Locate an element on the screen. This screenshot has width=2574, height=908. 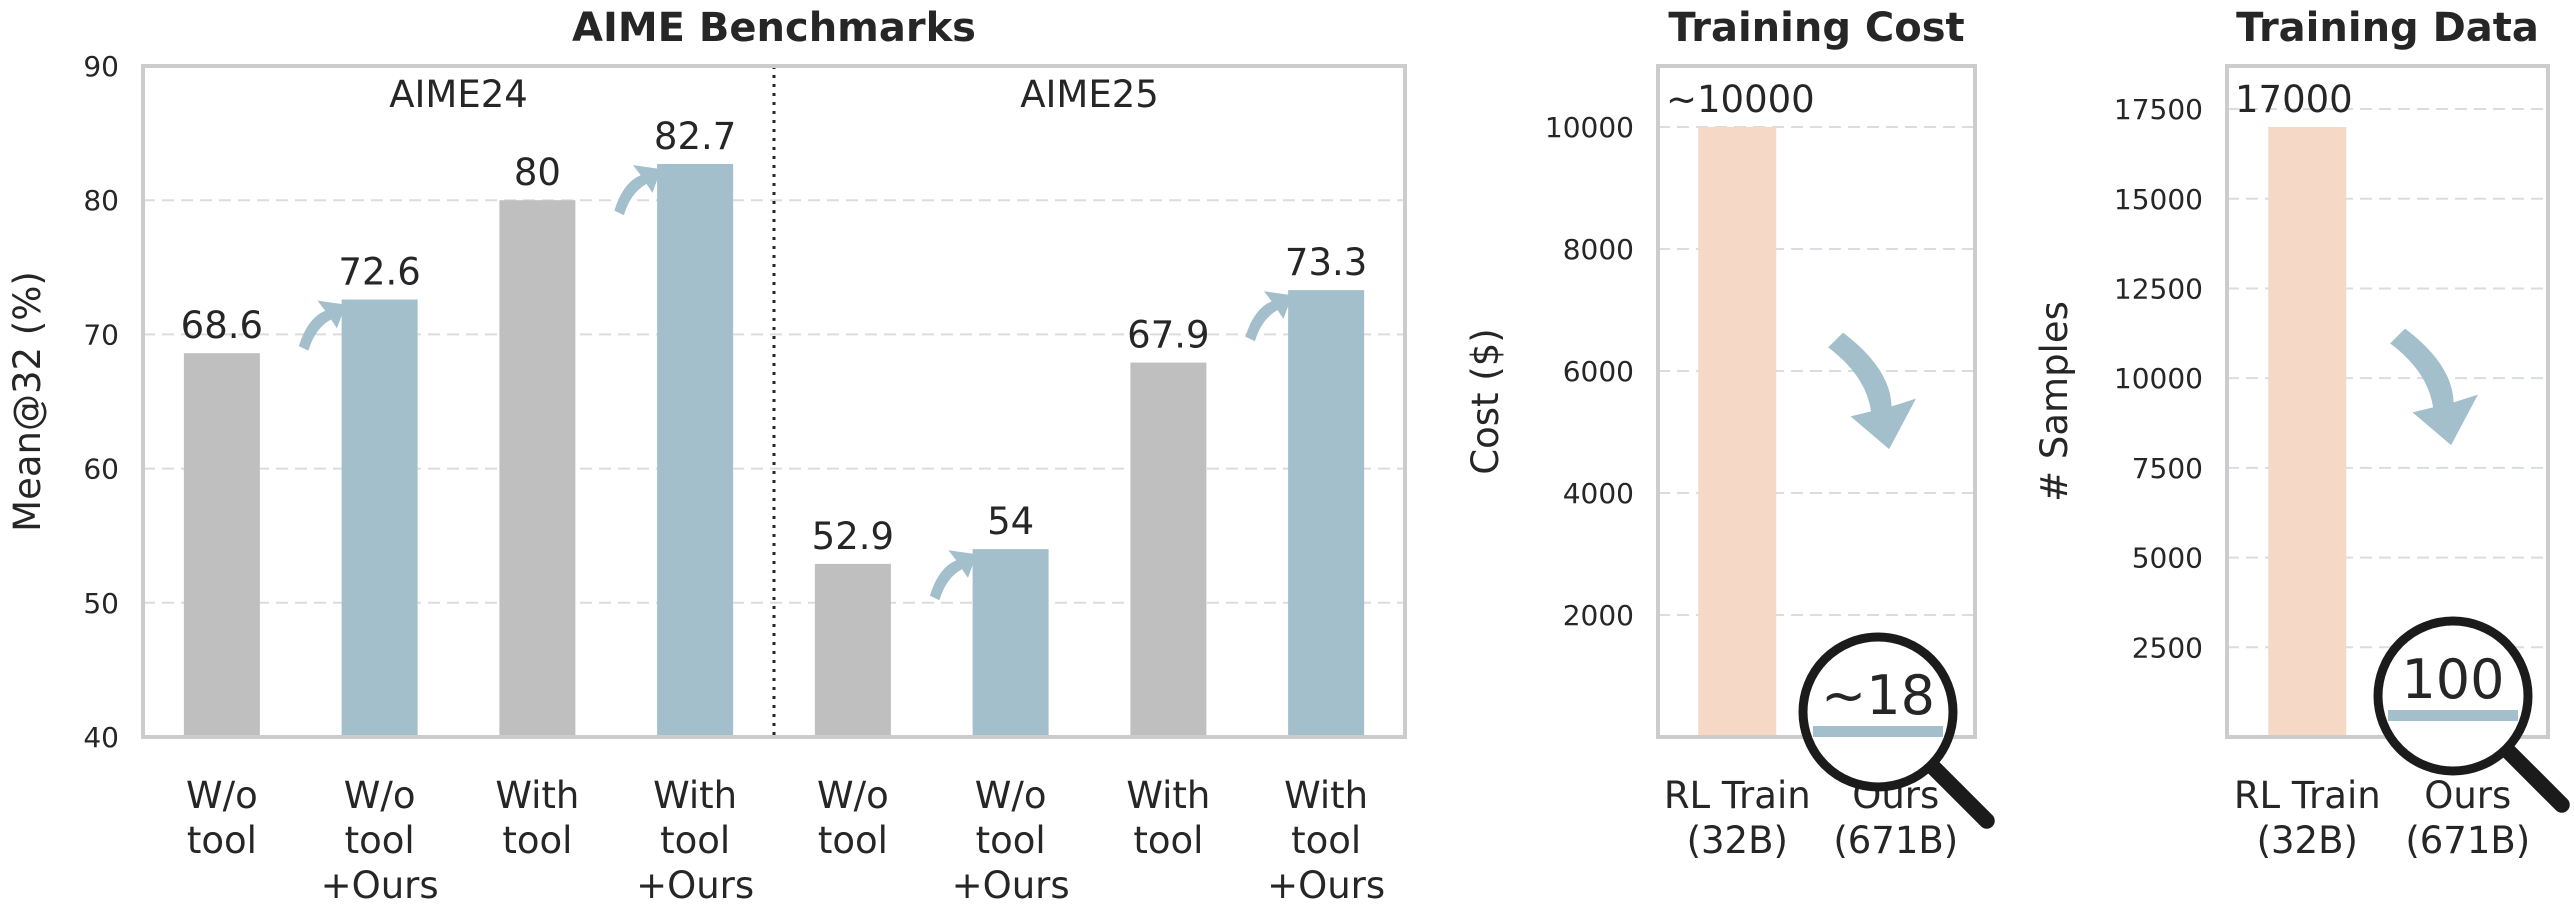
y-axis-label: Cost ($) is located at coordinates (1485, 401).